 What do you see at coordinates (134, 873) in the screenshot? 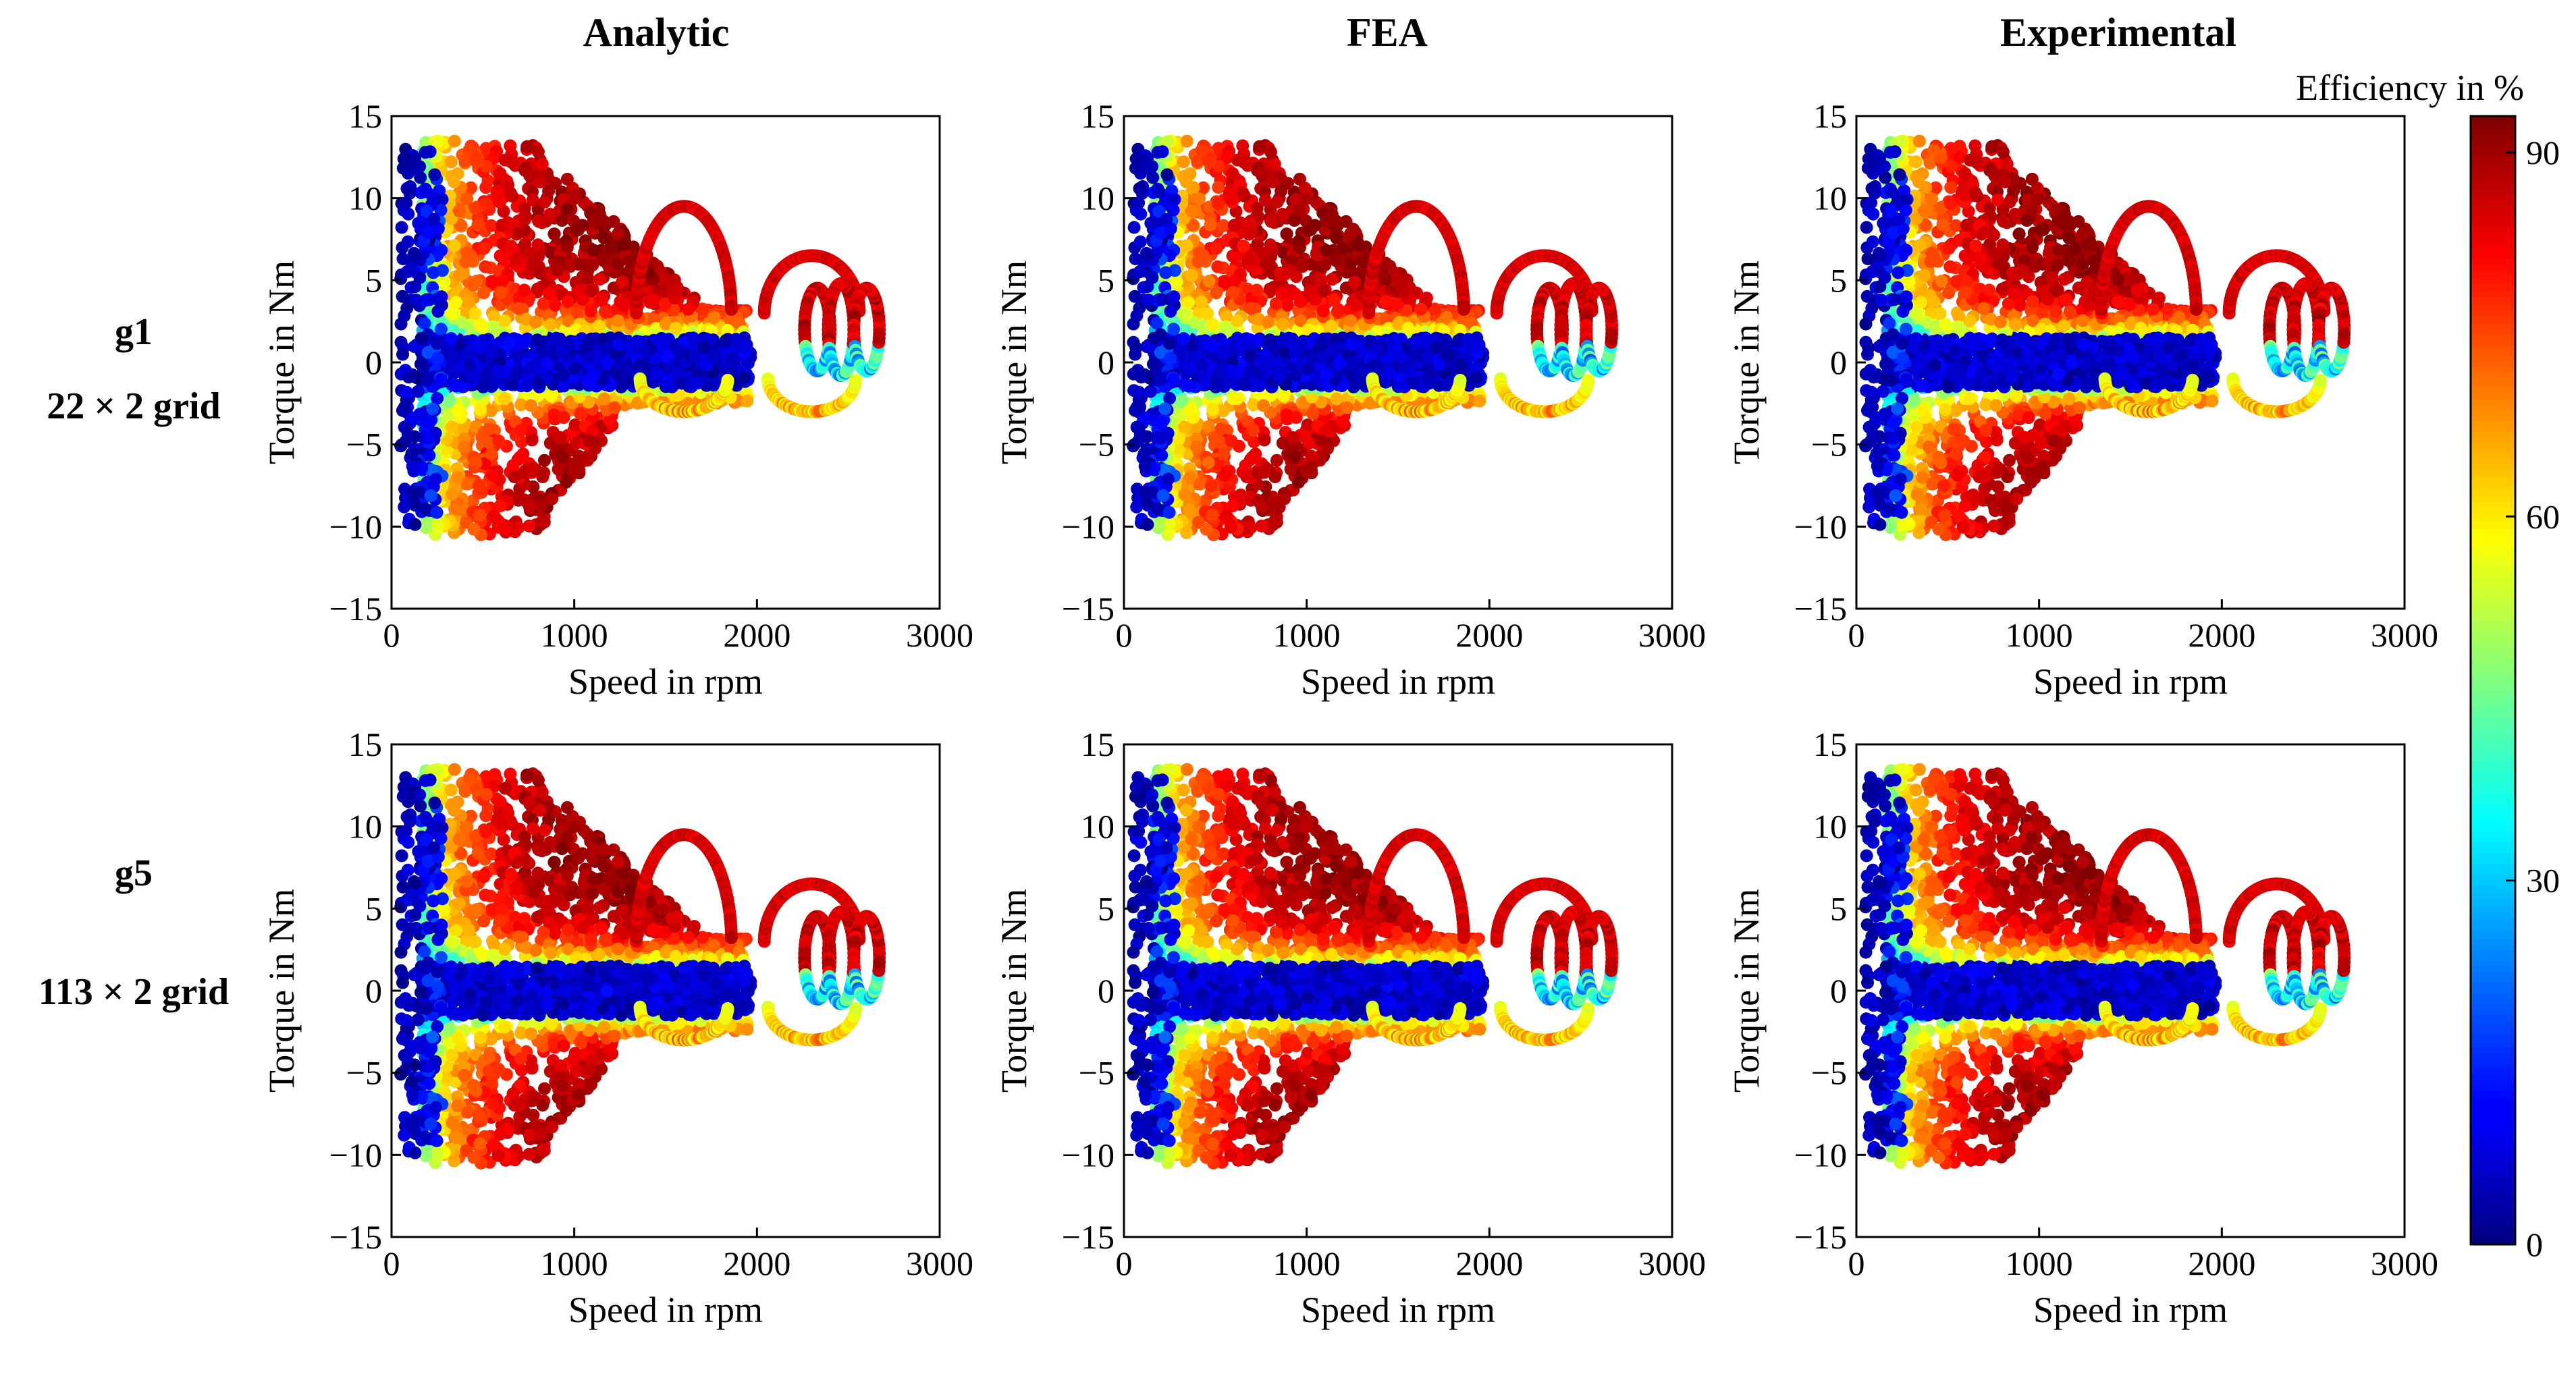
I see `row-label-g5-name: g5` at bounding box center [134, 873].